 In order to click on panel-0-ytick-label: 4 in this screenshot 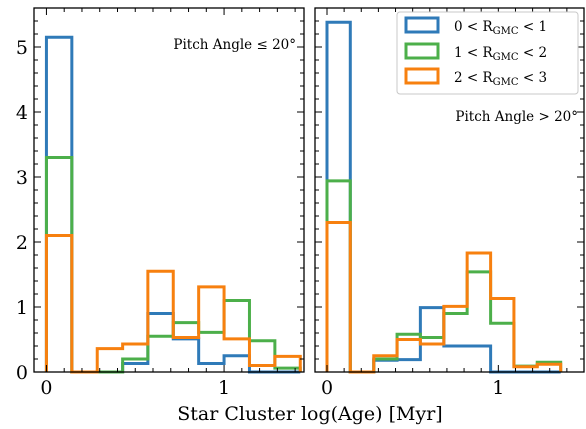, I will do `click(22, 113)`.